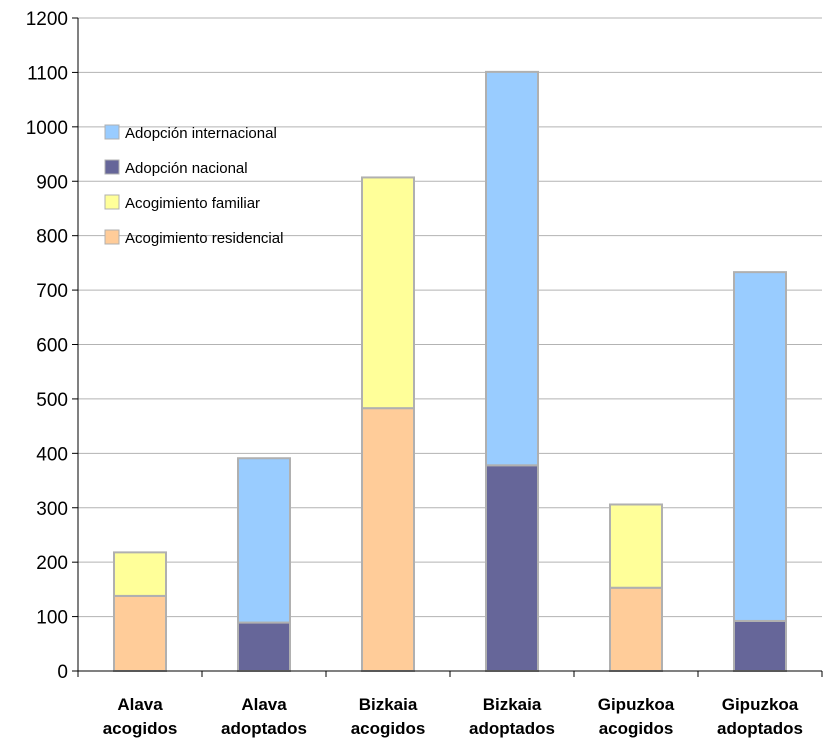 This screenshot has width=828, height=745. I want to click on y-tick-label: 600, so click(52, 346).